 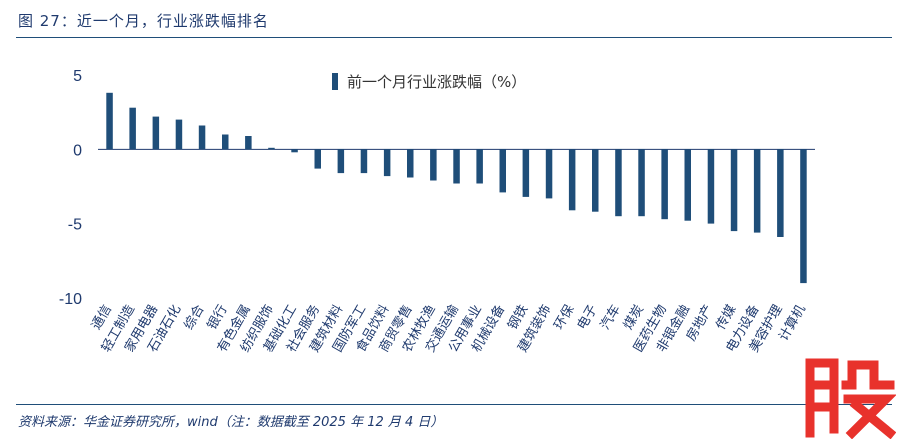 What do you see at coordinates (248, 143) in the screenshot?
I see `bar-有色金属` at bounding box center [248, 143].